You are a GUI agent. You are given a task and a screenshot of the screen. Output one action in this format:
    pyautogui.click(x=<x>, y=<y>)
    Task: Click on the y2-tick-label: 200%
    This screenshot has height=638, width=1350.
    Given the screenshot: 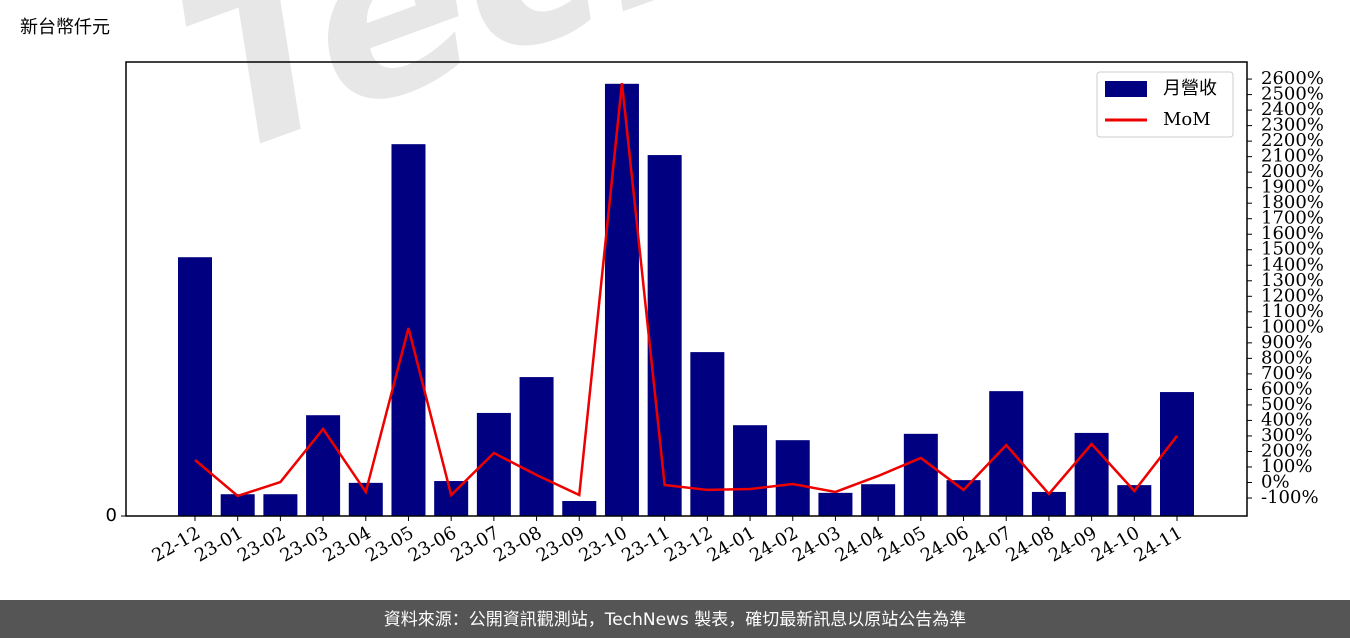 What is the action you would take?
    pyautogui.click(x=1286, y=450)
    